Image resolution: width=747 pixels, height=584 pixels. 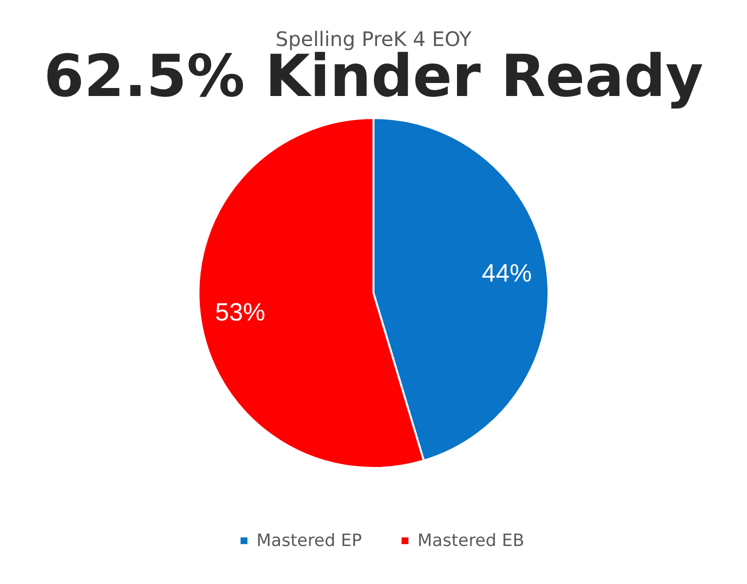 I want to click on legend-label: Mastered EP, so click(x=309, y=540).